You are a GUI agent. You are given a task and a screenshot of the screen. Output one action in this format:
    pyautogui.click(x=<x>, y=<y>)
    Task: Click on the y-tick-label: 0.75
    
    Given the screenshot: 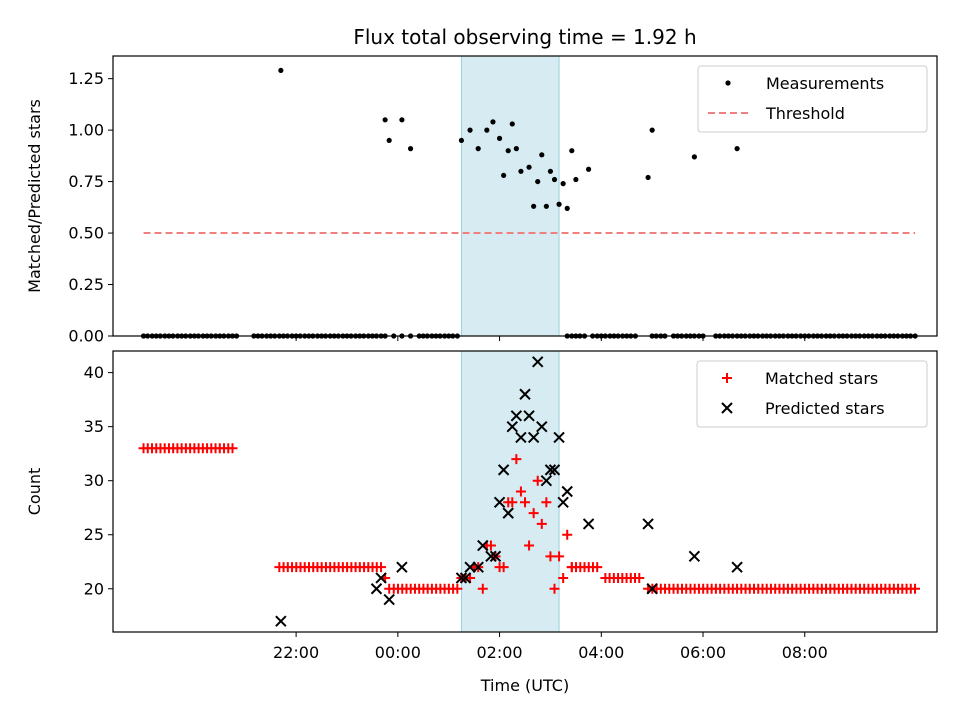 What is the action you would take?
    pyautogui.click(x=86, y=181)
    